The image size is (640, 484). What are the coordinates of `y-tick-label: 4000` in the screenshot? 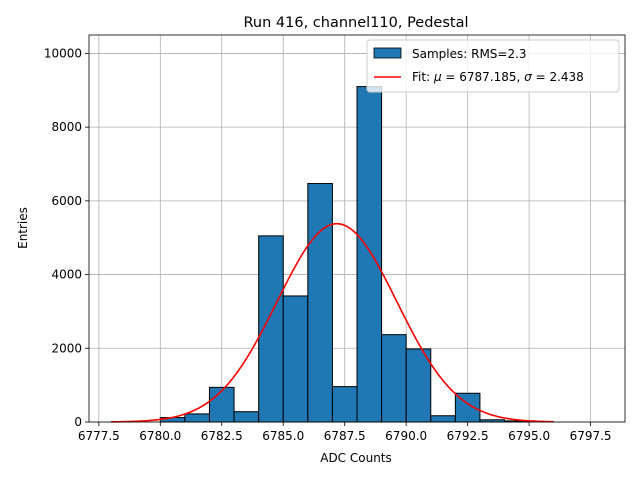 It's located at (66, 275).